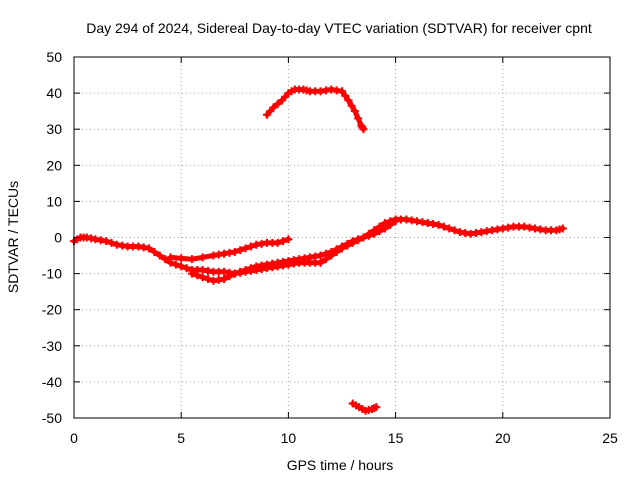  What do you see at coordinates (181, 438) in the screenshot?
I see `x-tick-label: 5` at bounding box center [181, 438].